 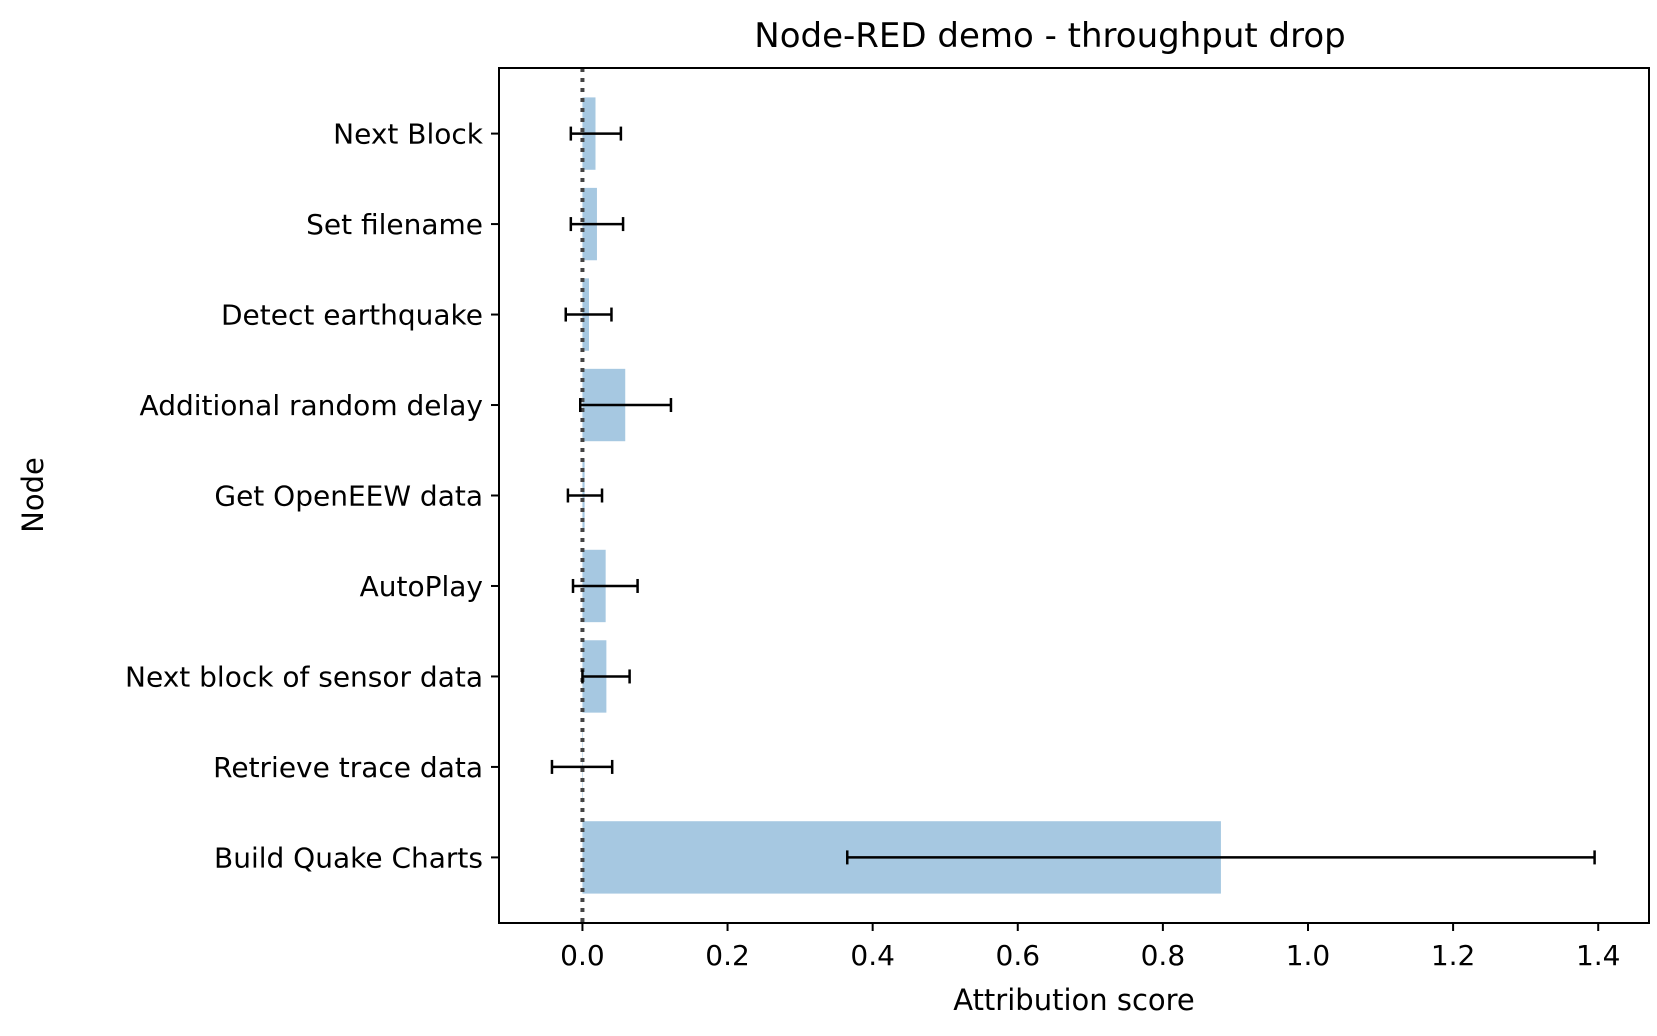 I want to click on errorbar-autoplay, so click(x=605, y=585).